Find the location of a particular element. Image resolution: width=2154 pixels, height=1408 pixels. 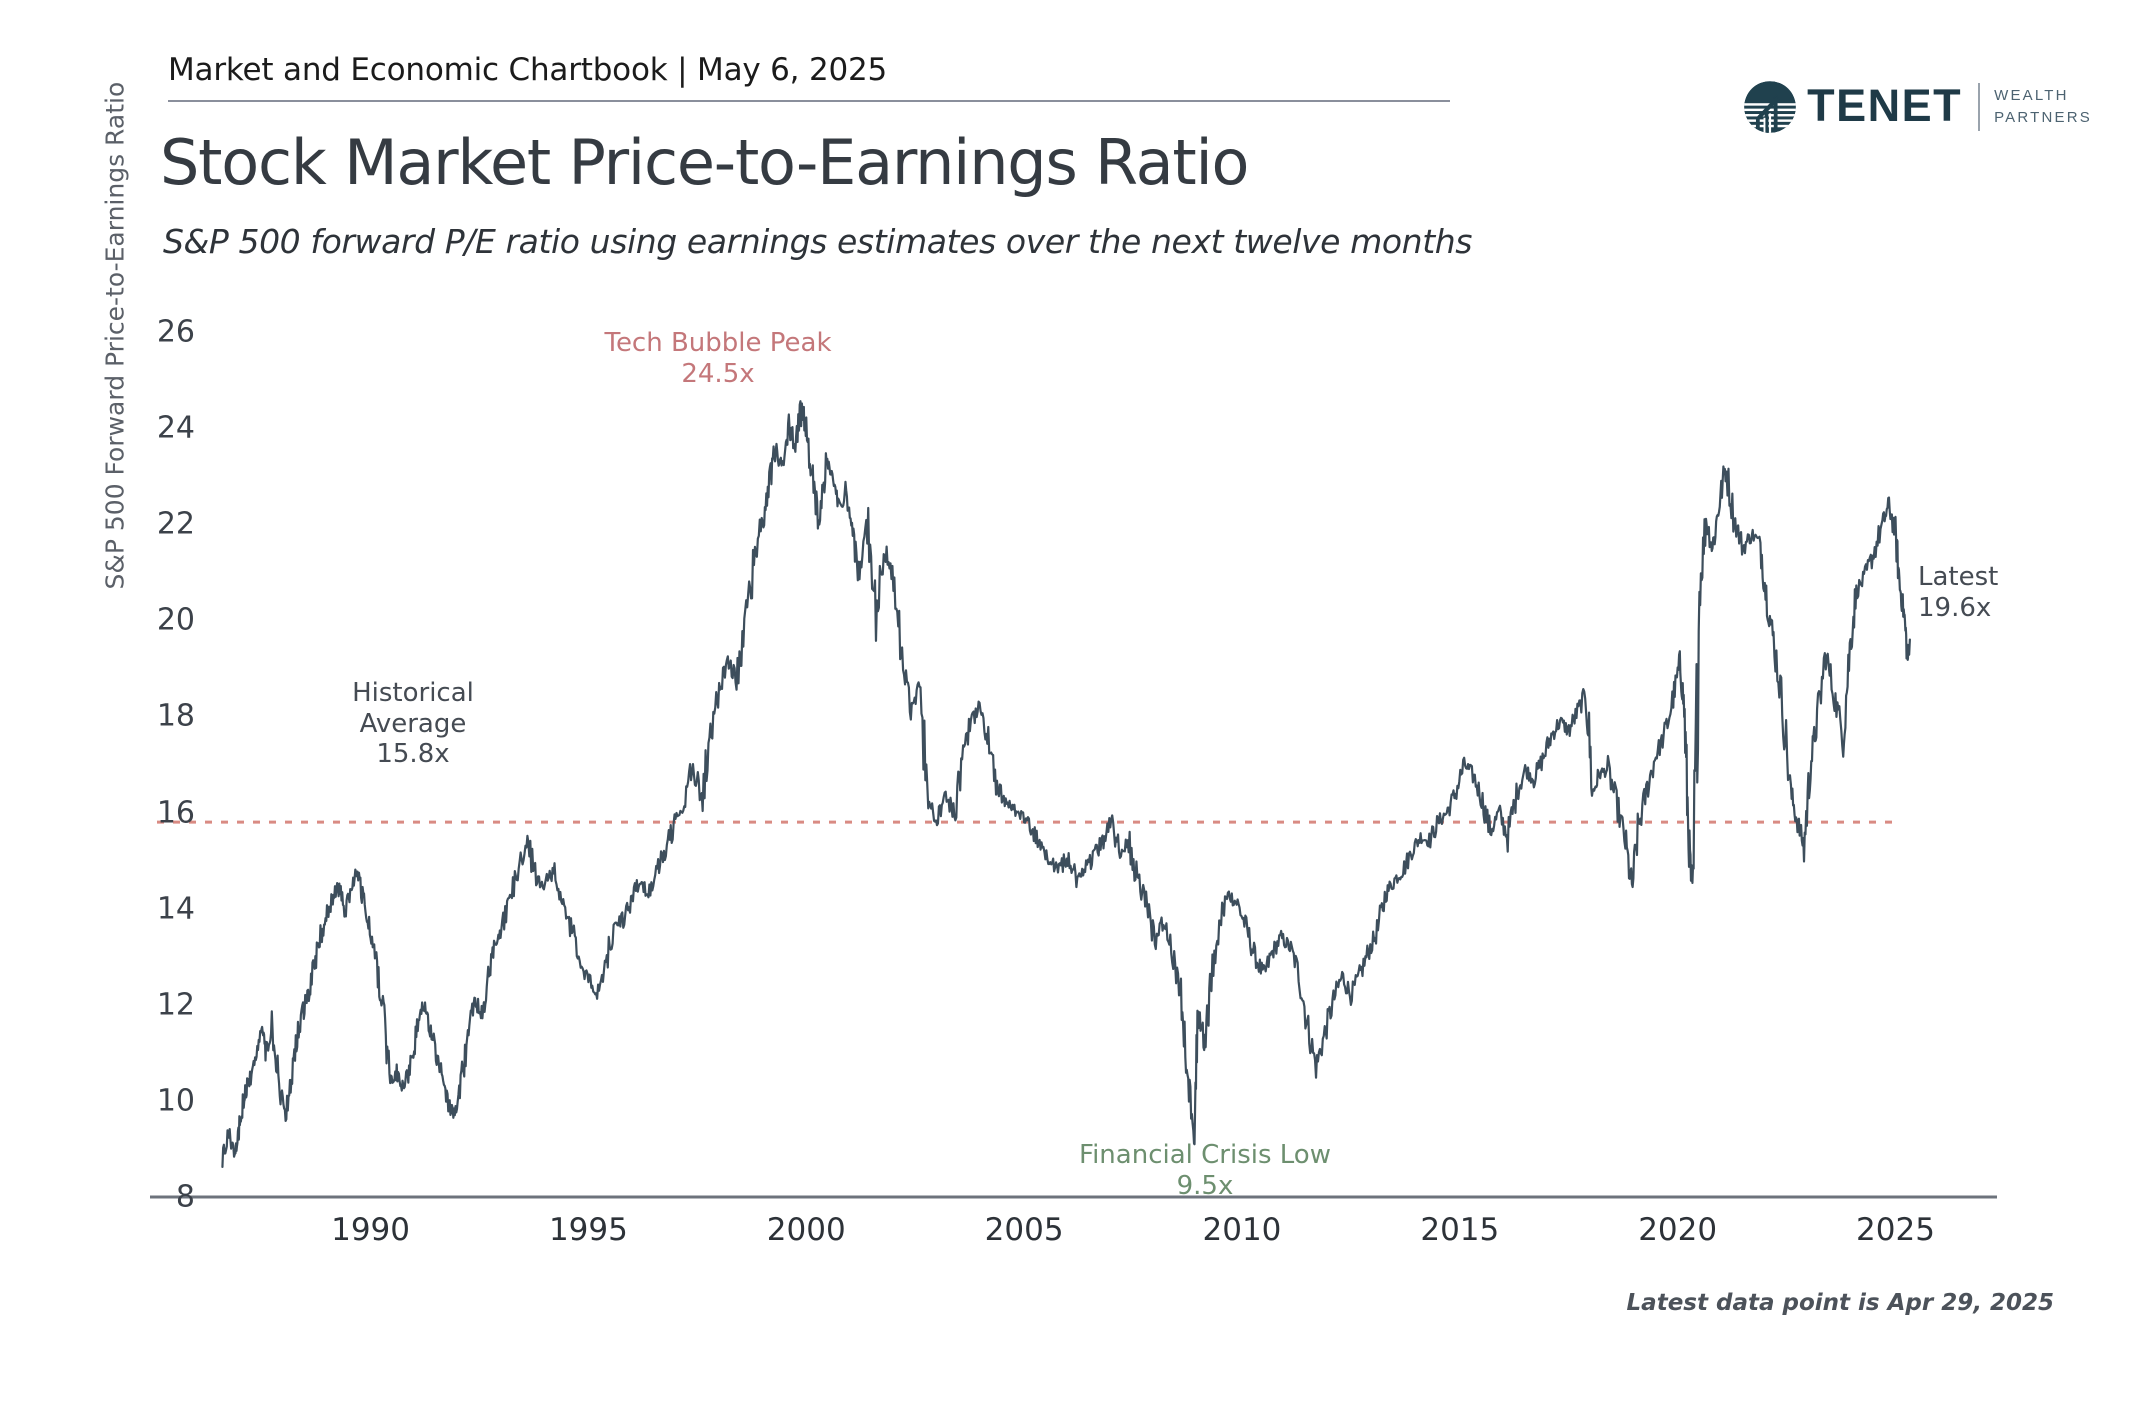

annotation-historical-average-label-2: Average is located at coordinates (413, 723).